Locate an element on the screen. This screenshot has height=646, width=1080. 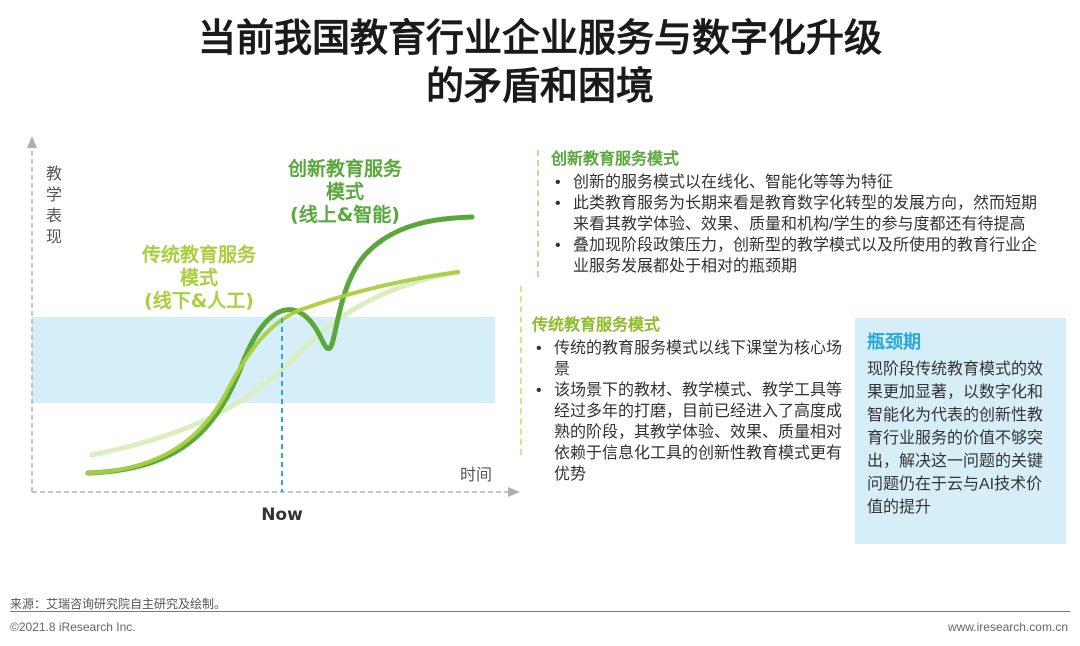
source-note: 来源：艾瑞咨询研究院自主研究及绘制。 is located at coordinates (118, 604).